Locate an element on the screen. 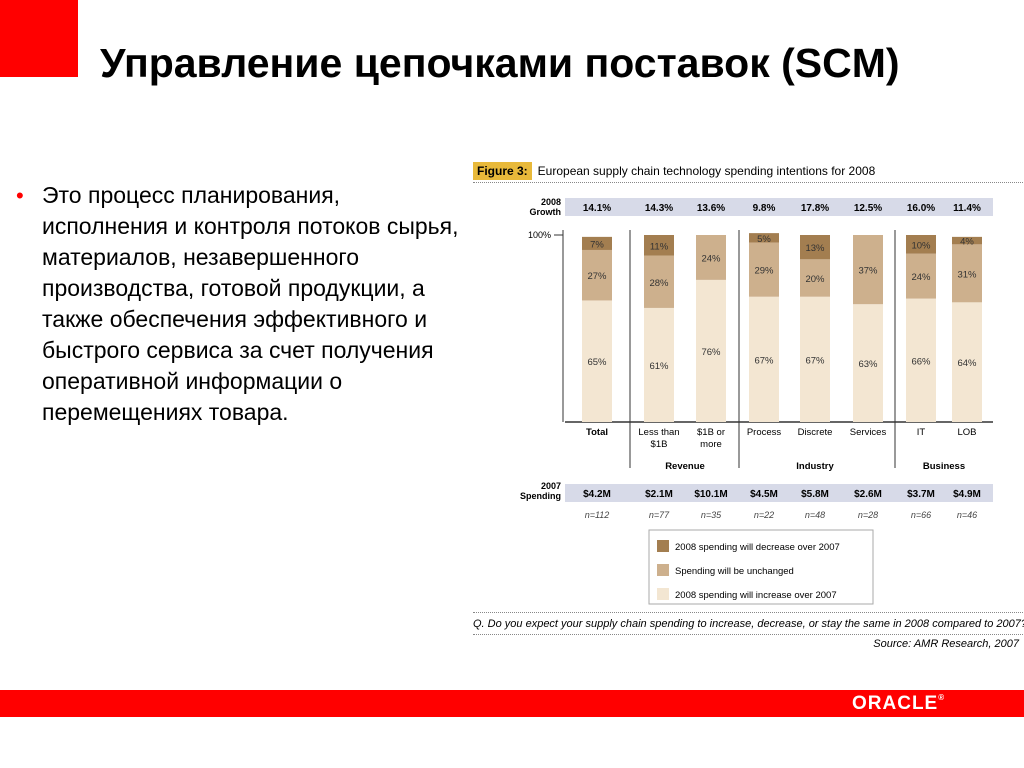 This screenshot has height=768, width=1024. spending-row-label: Spending is located at coordinates (540, 496).